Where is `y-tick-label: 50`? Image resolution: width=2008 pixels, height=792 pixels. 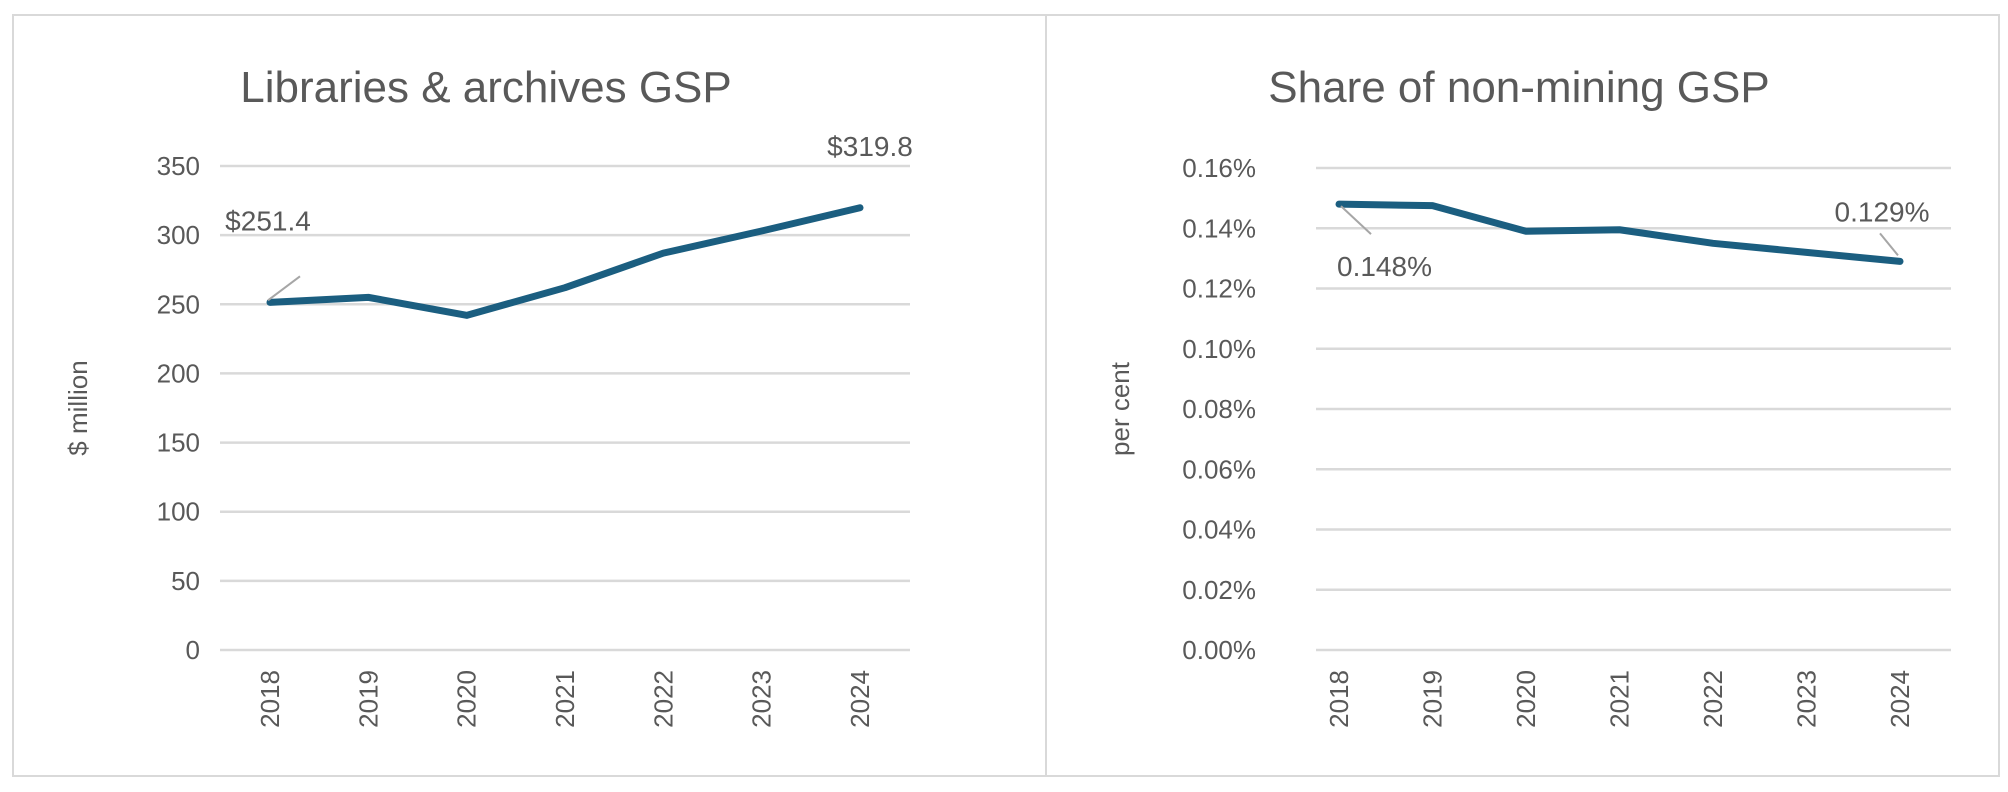
y-tick-label: 50 is located at coordinates (185, 581).